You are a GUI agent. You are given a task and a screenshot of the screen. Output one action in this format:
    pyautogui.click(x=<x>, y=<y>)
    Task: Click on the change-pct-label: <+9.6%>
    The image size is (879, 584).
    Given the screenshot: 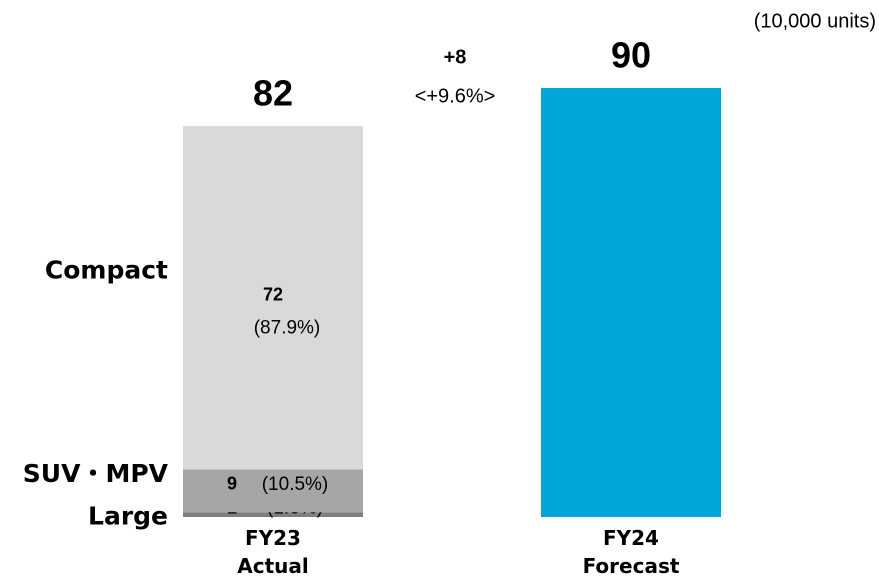 What is the action you would take?
    pyautogui.click(x=455, y=96)
    